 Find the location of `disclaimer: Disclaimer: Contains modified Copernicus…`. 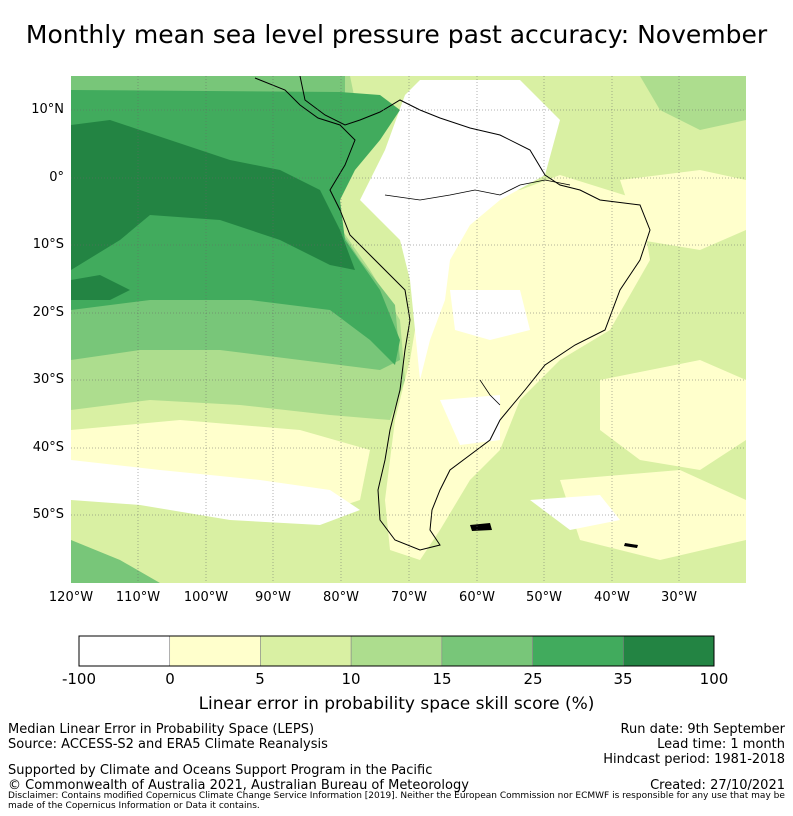

disclaimer: Disclaimer: Contains modified Copernicus… is located at coordinates (396, 801).